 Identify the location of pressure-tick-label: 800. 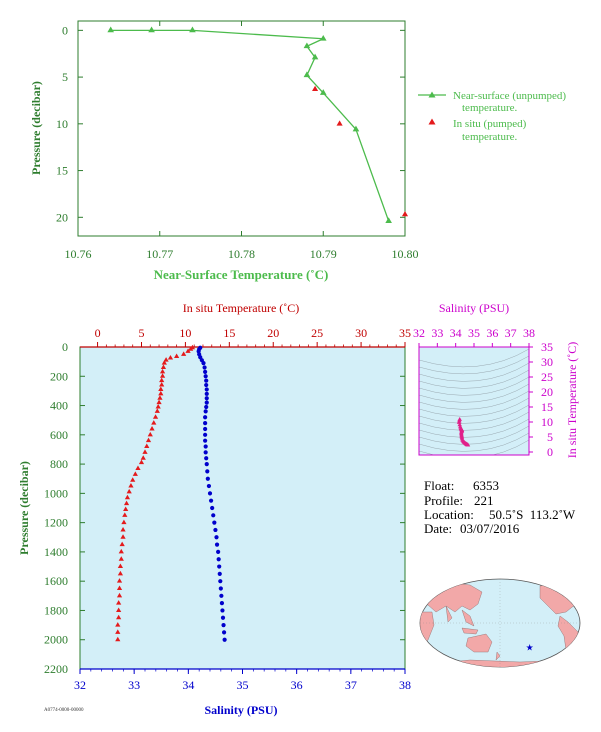
(59, 464).